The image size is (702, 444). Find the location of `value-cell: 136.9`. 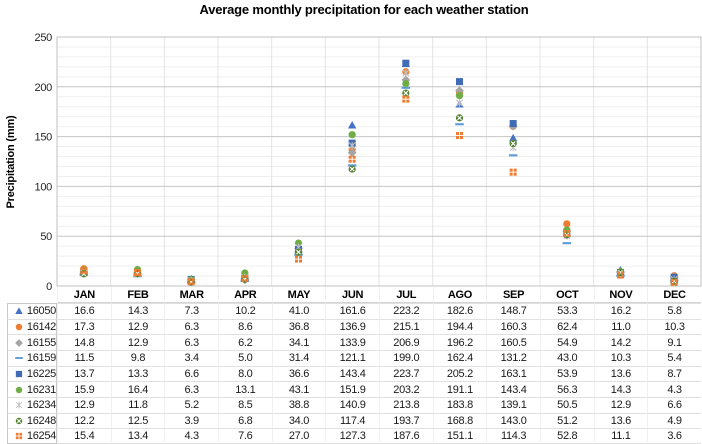

value-cell: 136.9 is located at coordinates (352, 326).